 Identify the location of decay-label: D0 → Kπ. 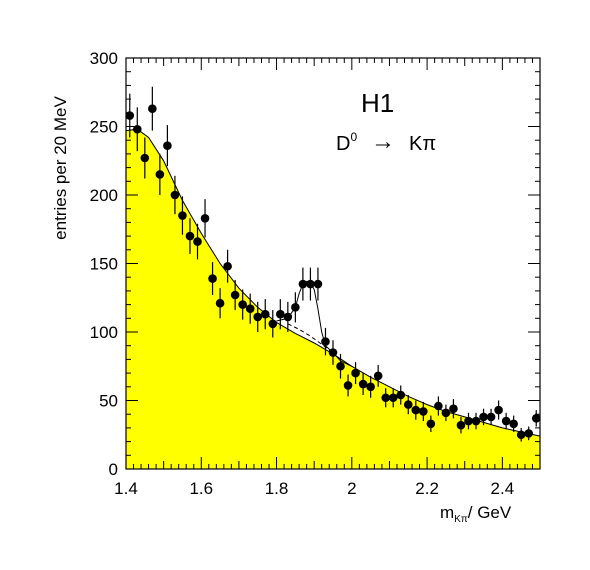
(386, 141).